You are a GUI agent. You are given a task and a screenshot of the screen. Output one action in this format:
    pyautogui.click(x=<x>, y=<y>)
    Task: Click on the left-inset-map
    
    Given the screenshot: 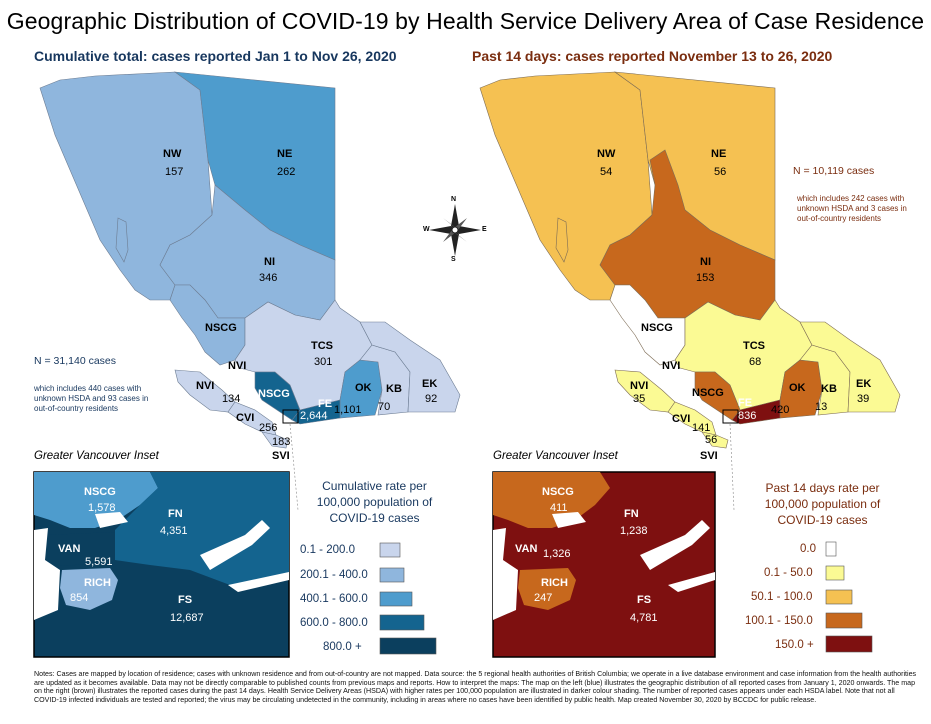 What is the action you would take?
    pyautogui.click(x=161, y=564)
    